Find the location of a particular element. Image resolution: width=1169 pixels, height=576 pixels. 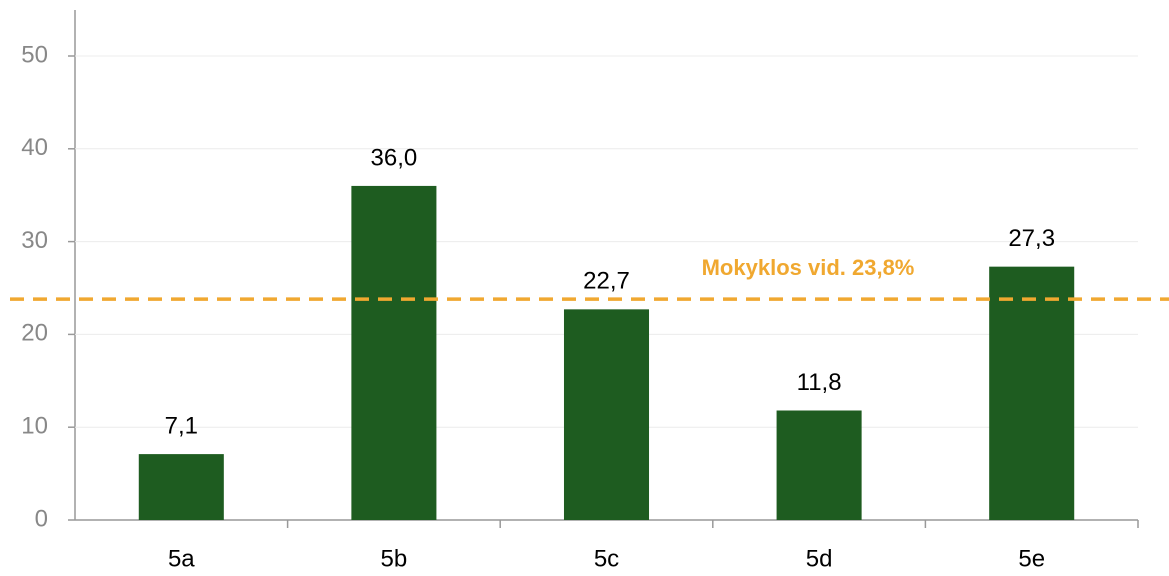

y-tick-label: 0 is located at coordinates (41, 518).